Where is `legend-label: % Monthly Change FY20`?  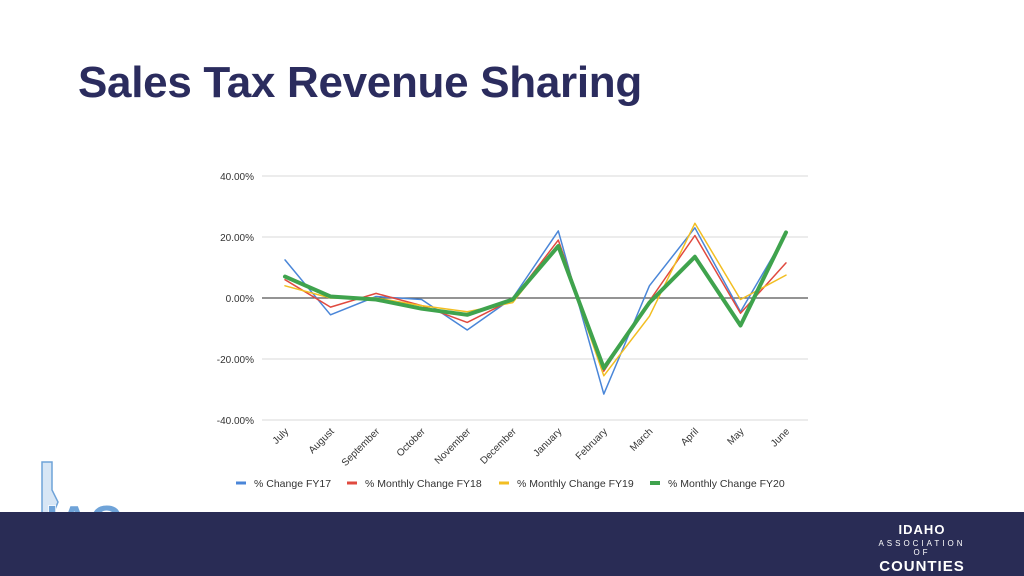 legend-label: % Monthly Change FY20 is located at coordinates (726, 484).